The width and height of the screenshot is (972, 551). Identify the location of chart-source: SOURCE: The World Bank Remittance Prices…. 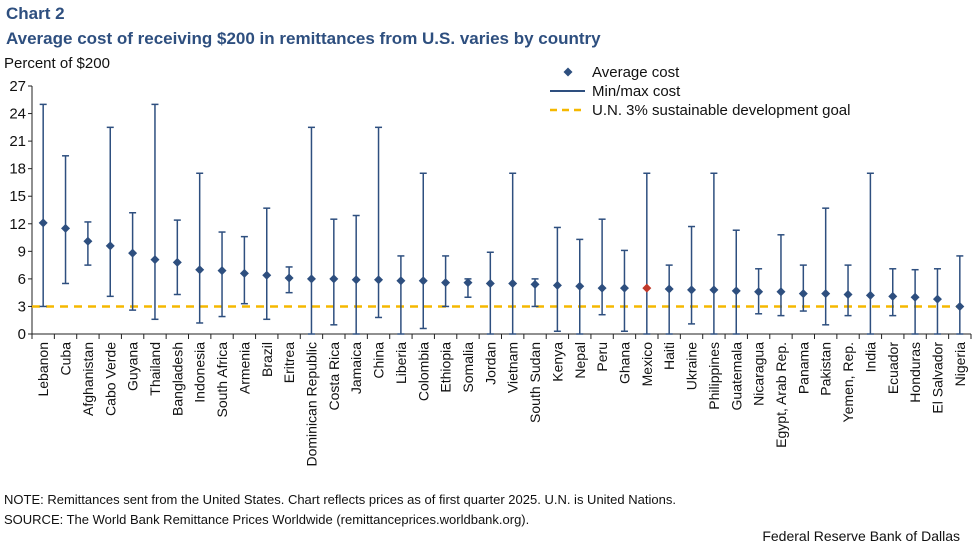
(267, 519).